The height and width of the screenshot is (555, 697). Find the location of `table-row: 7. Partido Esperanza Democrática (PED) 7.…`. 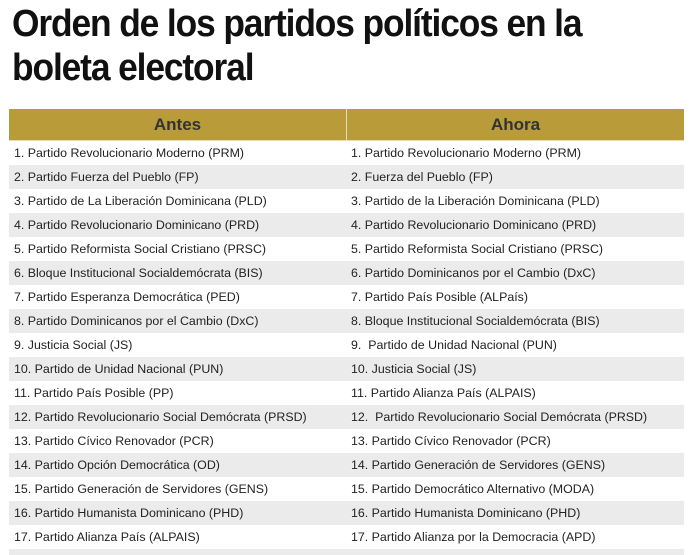

table-row: 7. Partido Esperanza Democrática (PED) 7.… is located at coordinates (346, 297).